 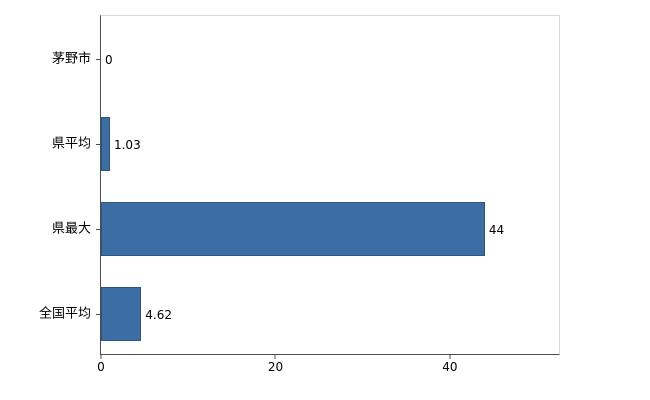 I want to click on value-label: 1.03, so click(x=127, y=144).